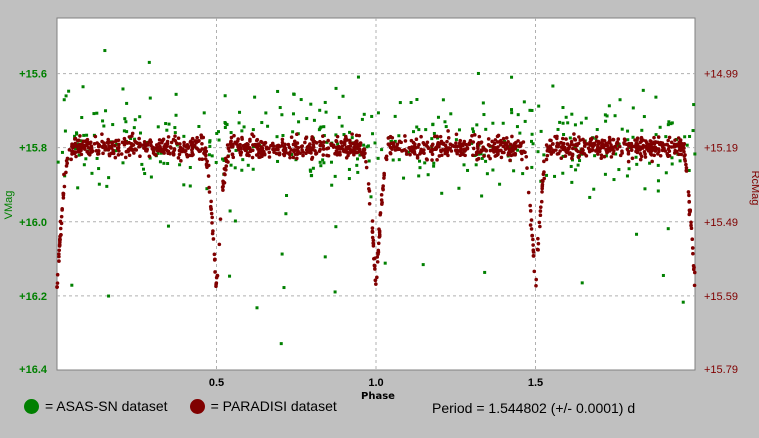 Image resolution: width=759 pixels, height=438 pixels. What do you see at coordinates (191, 406) in the screenshot?
I see `legend: = ASAS-SN dataset = PARADISI dataset` at bounding box center [191, 406].